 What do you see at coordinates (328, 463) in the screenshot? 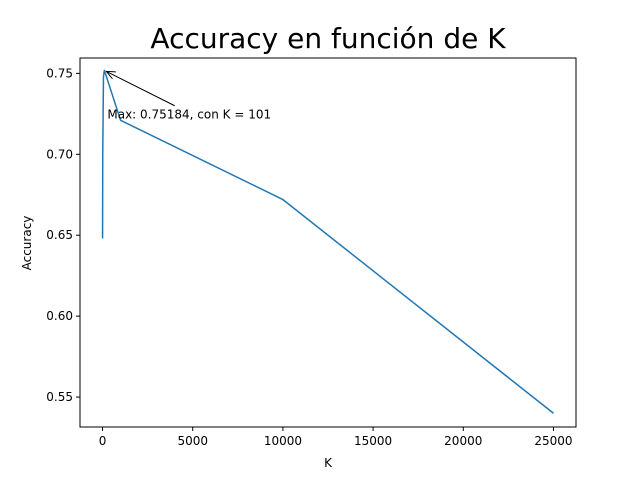
I see `x-axis-label: K` at bounding box center [328, 463].